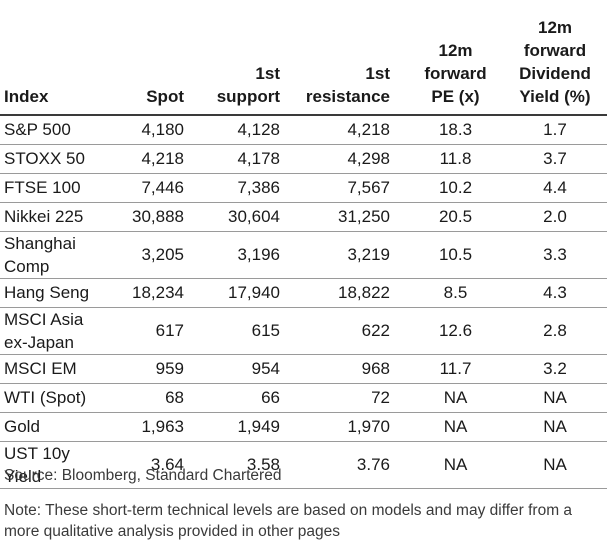 This screenshot has width=609, height=550. Describe the element at coordinates (455, 254) in the screenshot. I see `cell-12m-forward-pe: 10.5` at that location.